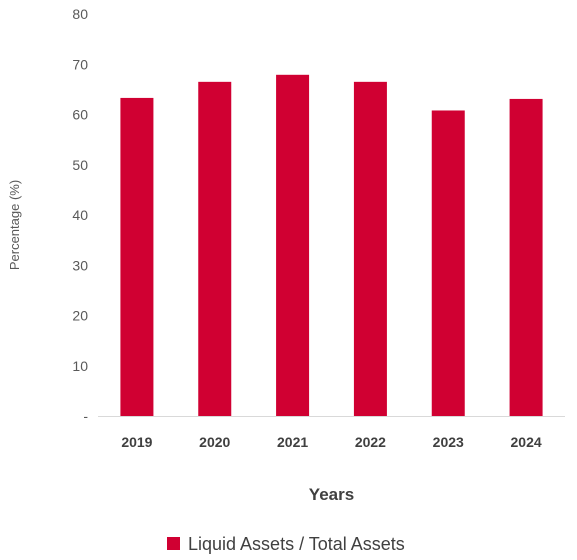 The height and width of the screenshot is (560, 577). I want to click on legend-swatch, so click(173, 543).